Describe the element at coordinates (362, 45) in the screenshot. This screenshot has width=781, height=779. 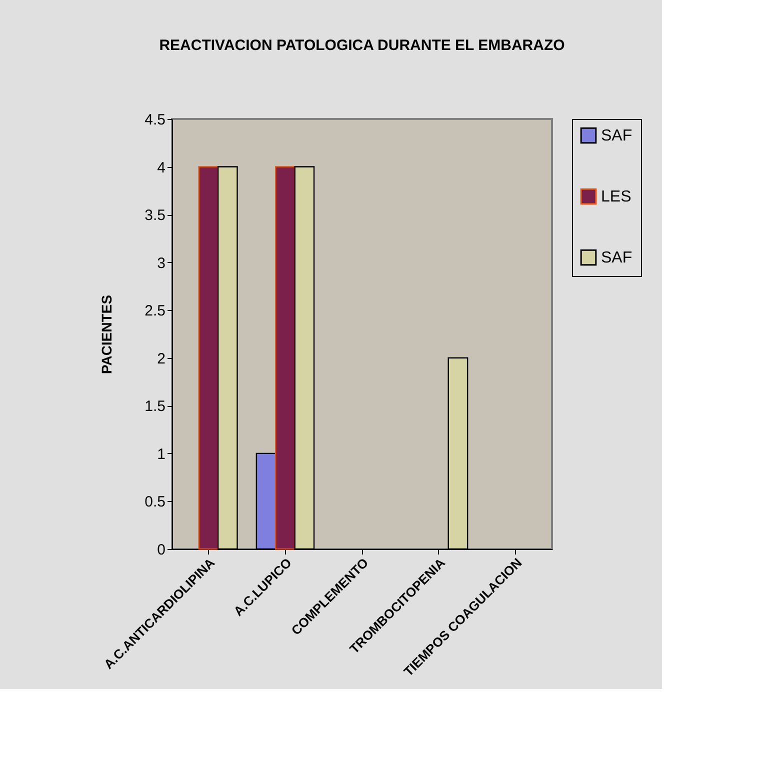
I see `chart-title: REACTIVACION PATOLOGICA DURANTE EL EMBARAZO` at that location.